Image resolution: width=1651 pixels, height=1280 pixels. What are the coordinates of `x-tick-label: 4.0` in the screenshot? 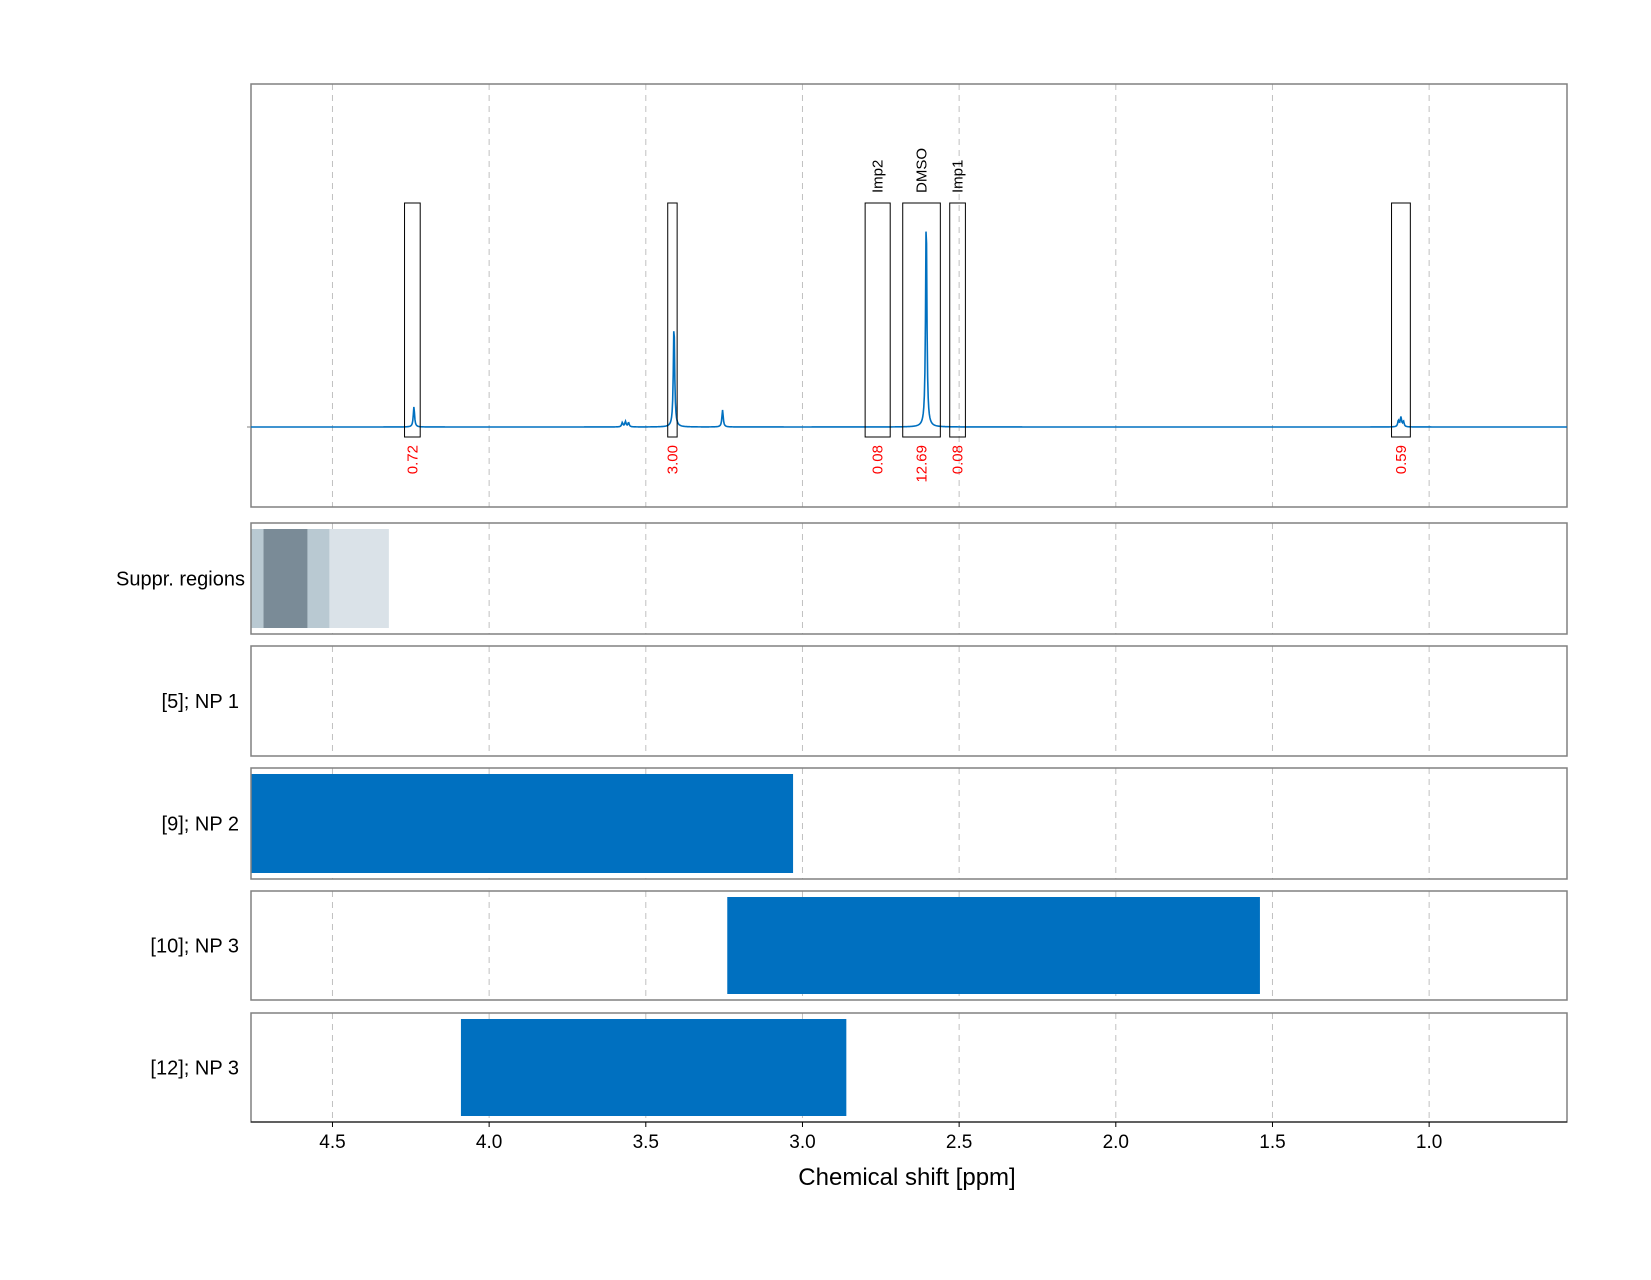 It's located at (489, 1142).